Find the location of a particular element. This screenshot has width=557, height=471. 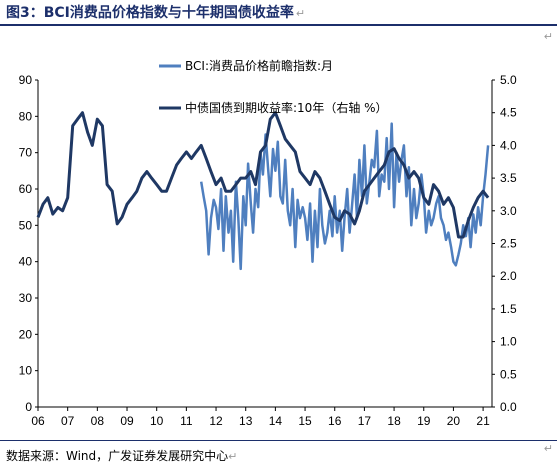

x-tick-label: 14 is located at coordinates (276, 421).